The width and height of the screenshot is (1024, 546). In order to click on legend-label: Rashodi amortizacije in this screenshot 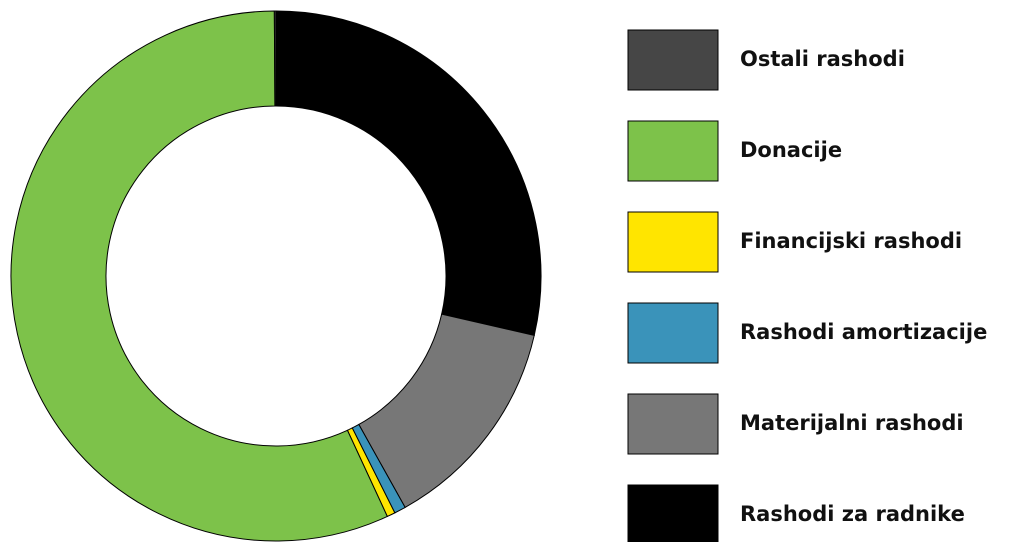, I will do `click(863, 332)`.